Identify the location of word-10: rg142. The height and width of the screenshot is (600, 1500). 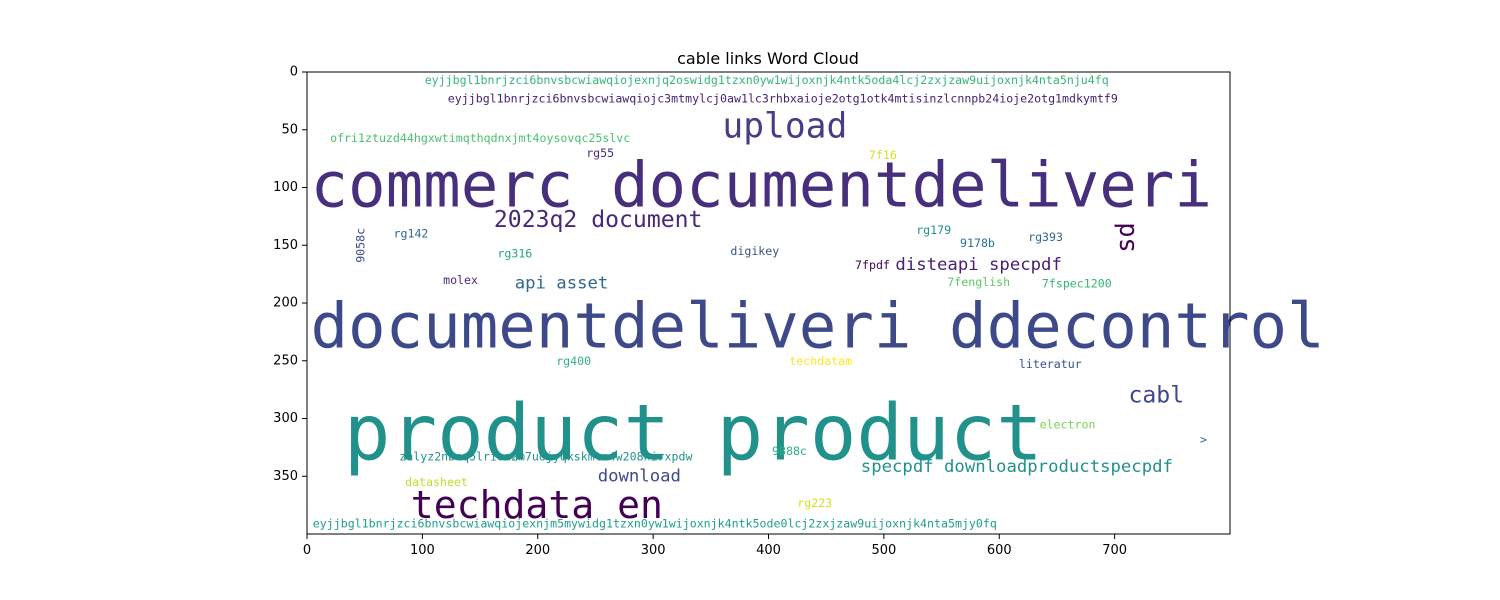
(411, 234).